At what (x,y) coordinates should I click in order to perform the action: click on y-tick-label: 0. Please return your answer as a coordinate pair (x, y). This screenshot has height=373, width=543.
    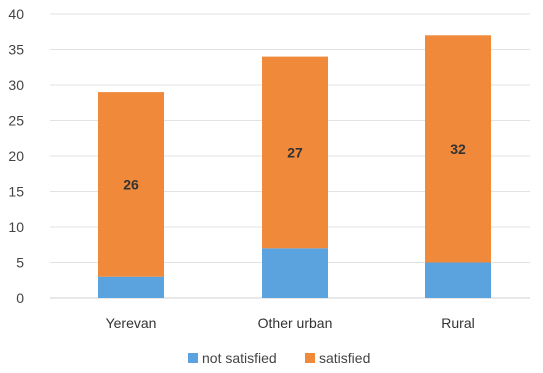
    Looking at the image, I should click on (20, 298).